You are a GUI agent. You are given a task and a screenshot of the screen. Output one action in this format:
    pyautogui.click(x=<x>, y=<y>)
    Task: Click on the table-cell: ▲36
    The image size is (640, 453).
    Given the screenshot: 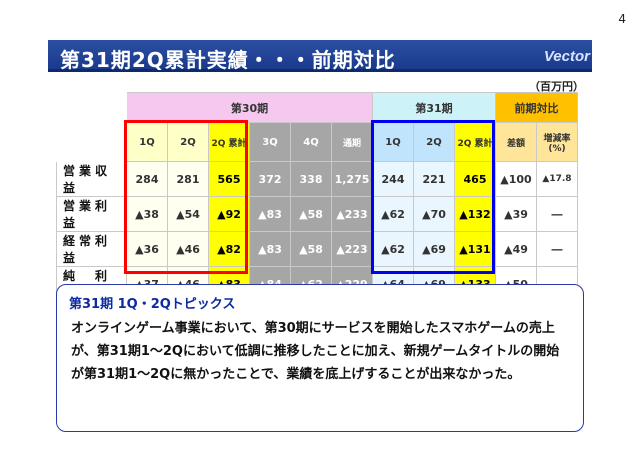 What is the action you would take?
    pyautogui.click(x=147, y=249)
    